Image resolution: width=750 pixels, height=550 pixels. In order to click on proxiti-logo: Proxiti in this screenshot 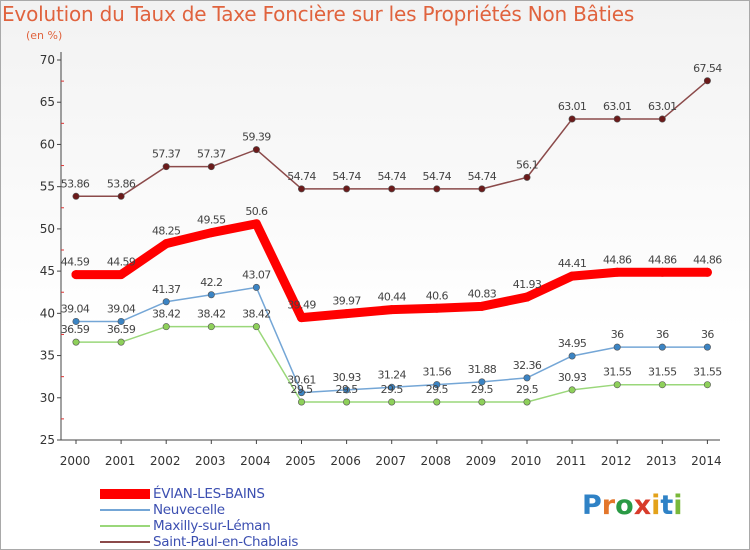, I will do `click(632, 505)`.